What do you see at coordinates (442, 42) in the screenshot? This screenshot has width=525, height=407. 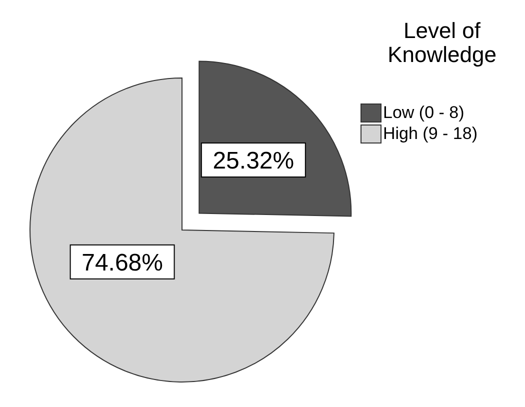 I see `legend-title: Level of Knowledge` at bounding box center [442, 42].